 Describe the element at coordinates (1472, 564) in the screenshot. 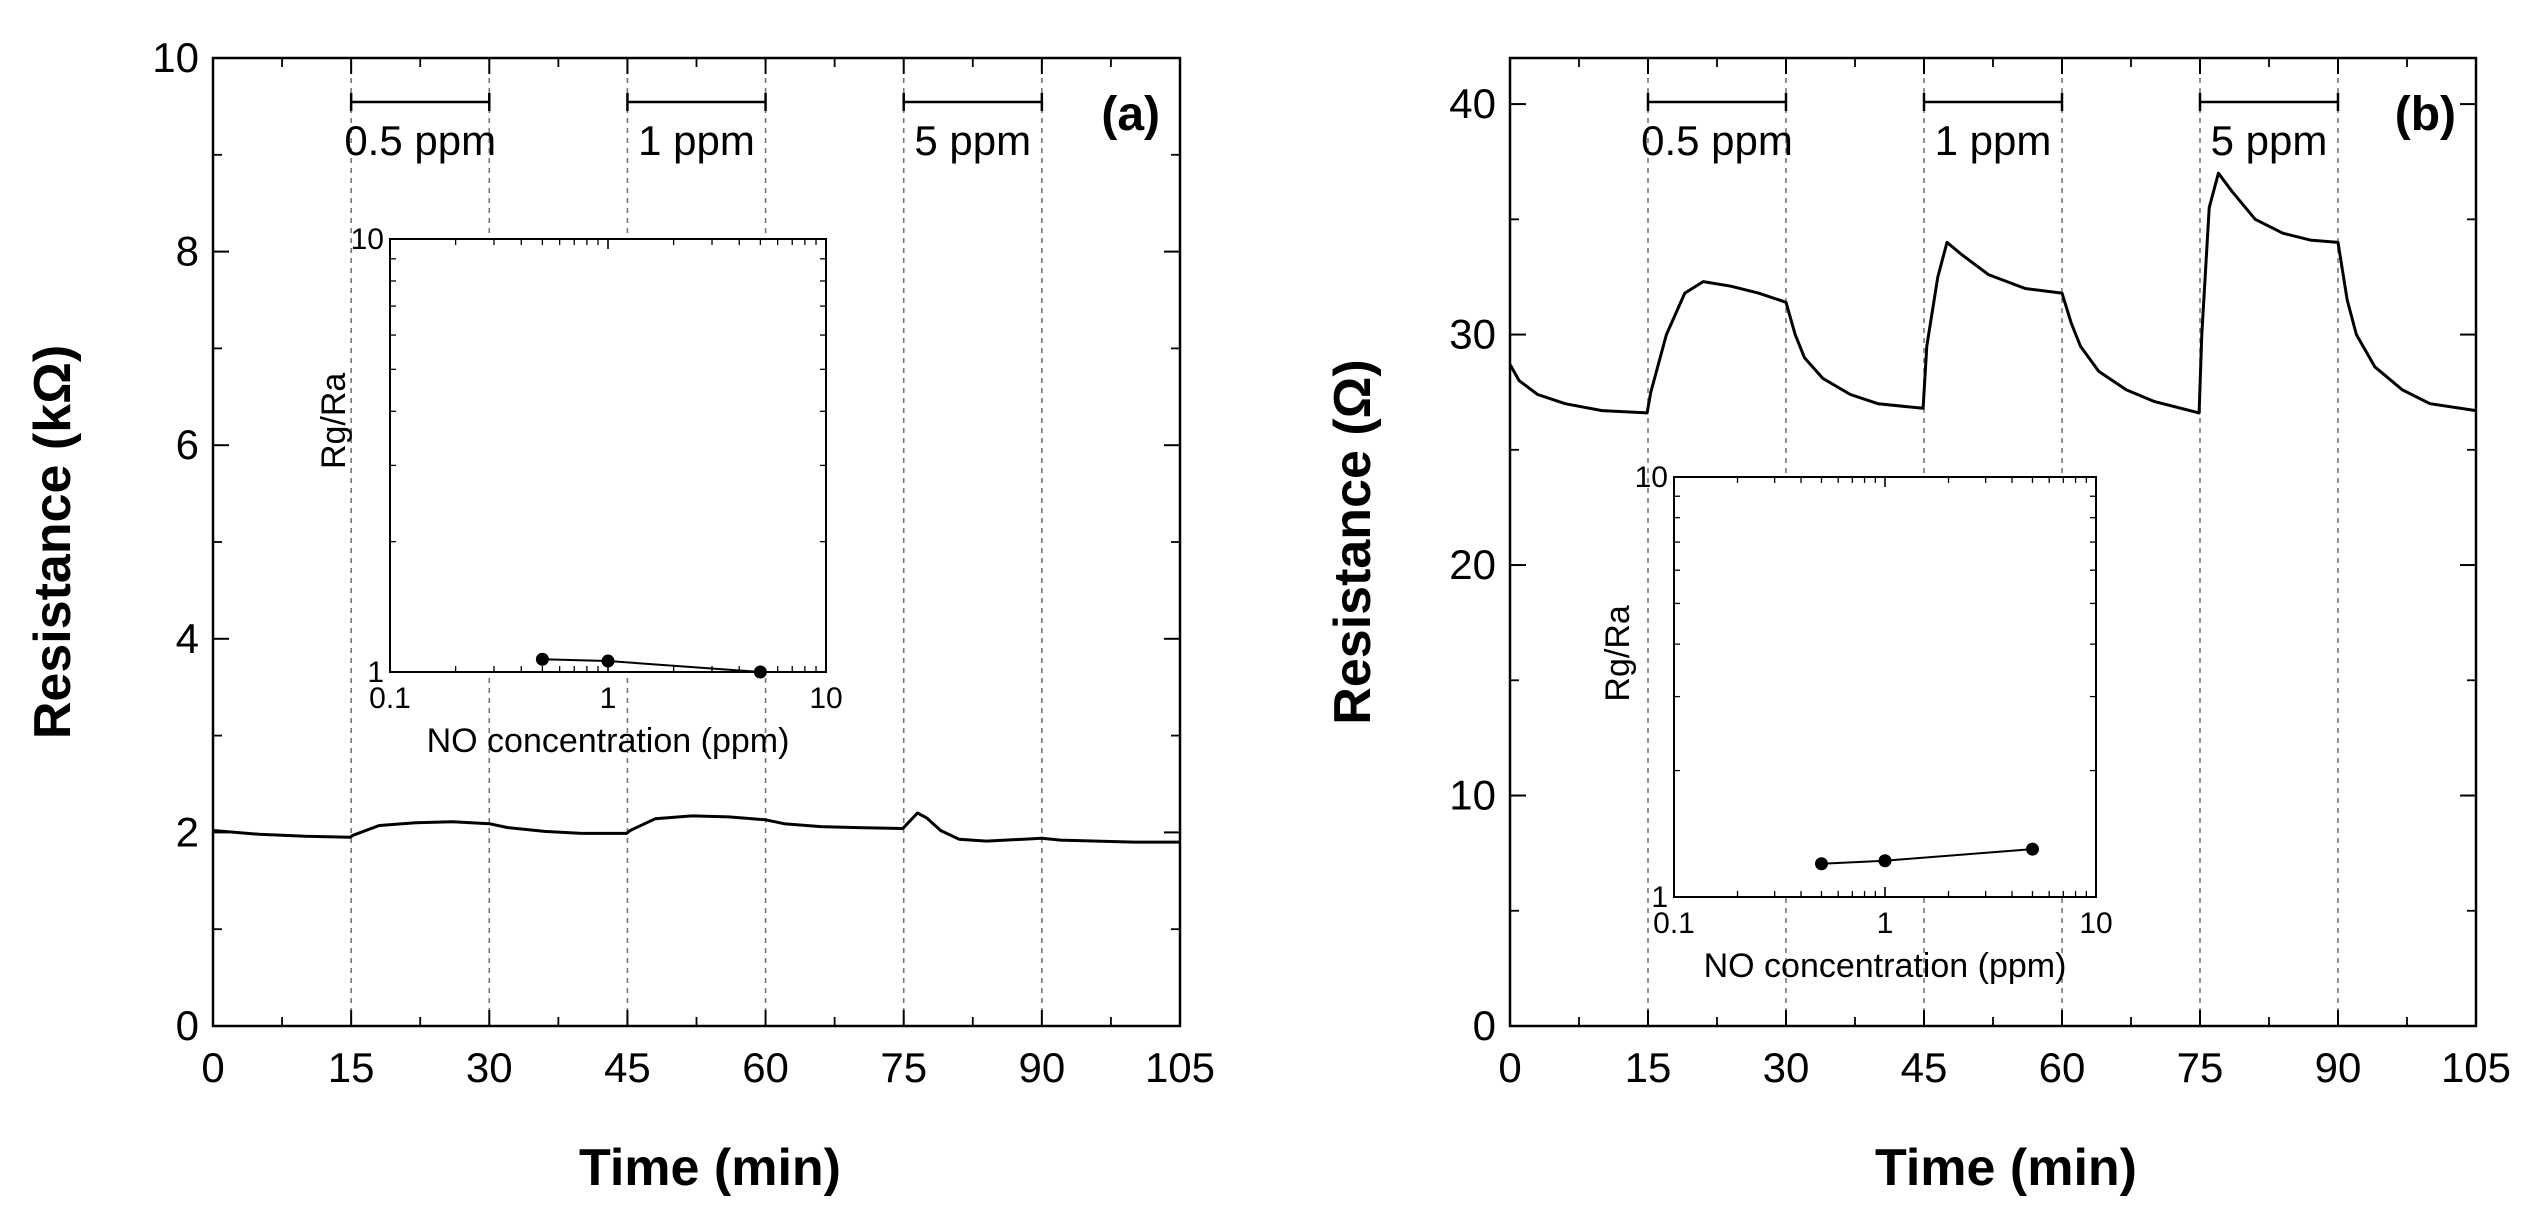

I see `y-tick-label: 20` at that location.